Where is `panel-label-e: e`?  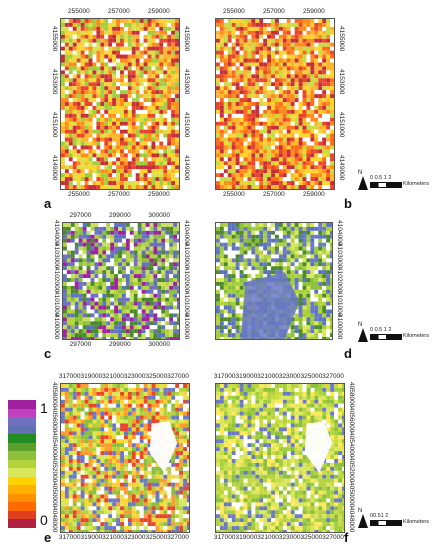 panel-label-e: e is located at coordinates (48, 537).